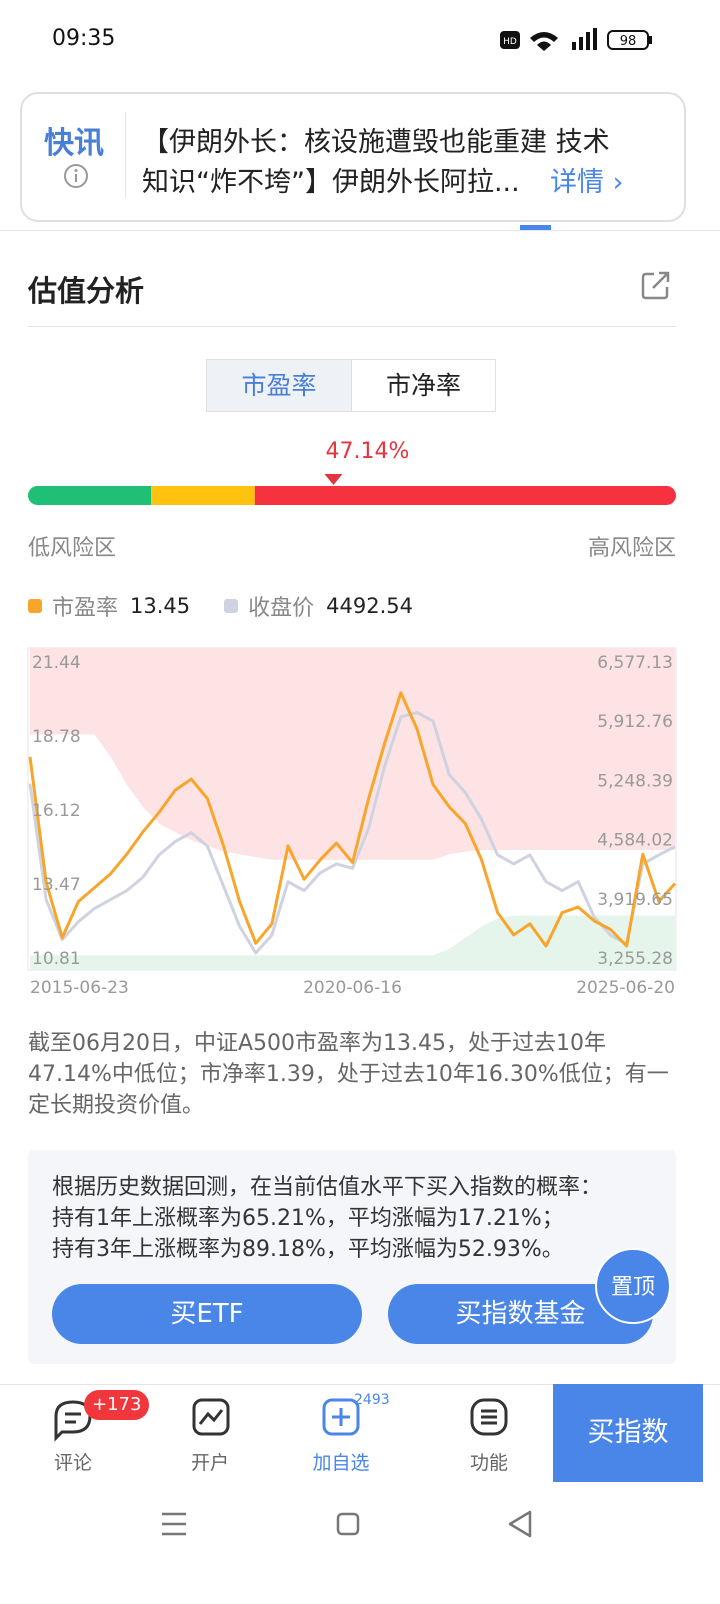 This screenshot has width=720, height=1604. Describe the element at coordinates (577, 182) in the screenshot. I see `link-text: 详情` at that location.